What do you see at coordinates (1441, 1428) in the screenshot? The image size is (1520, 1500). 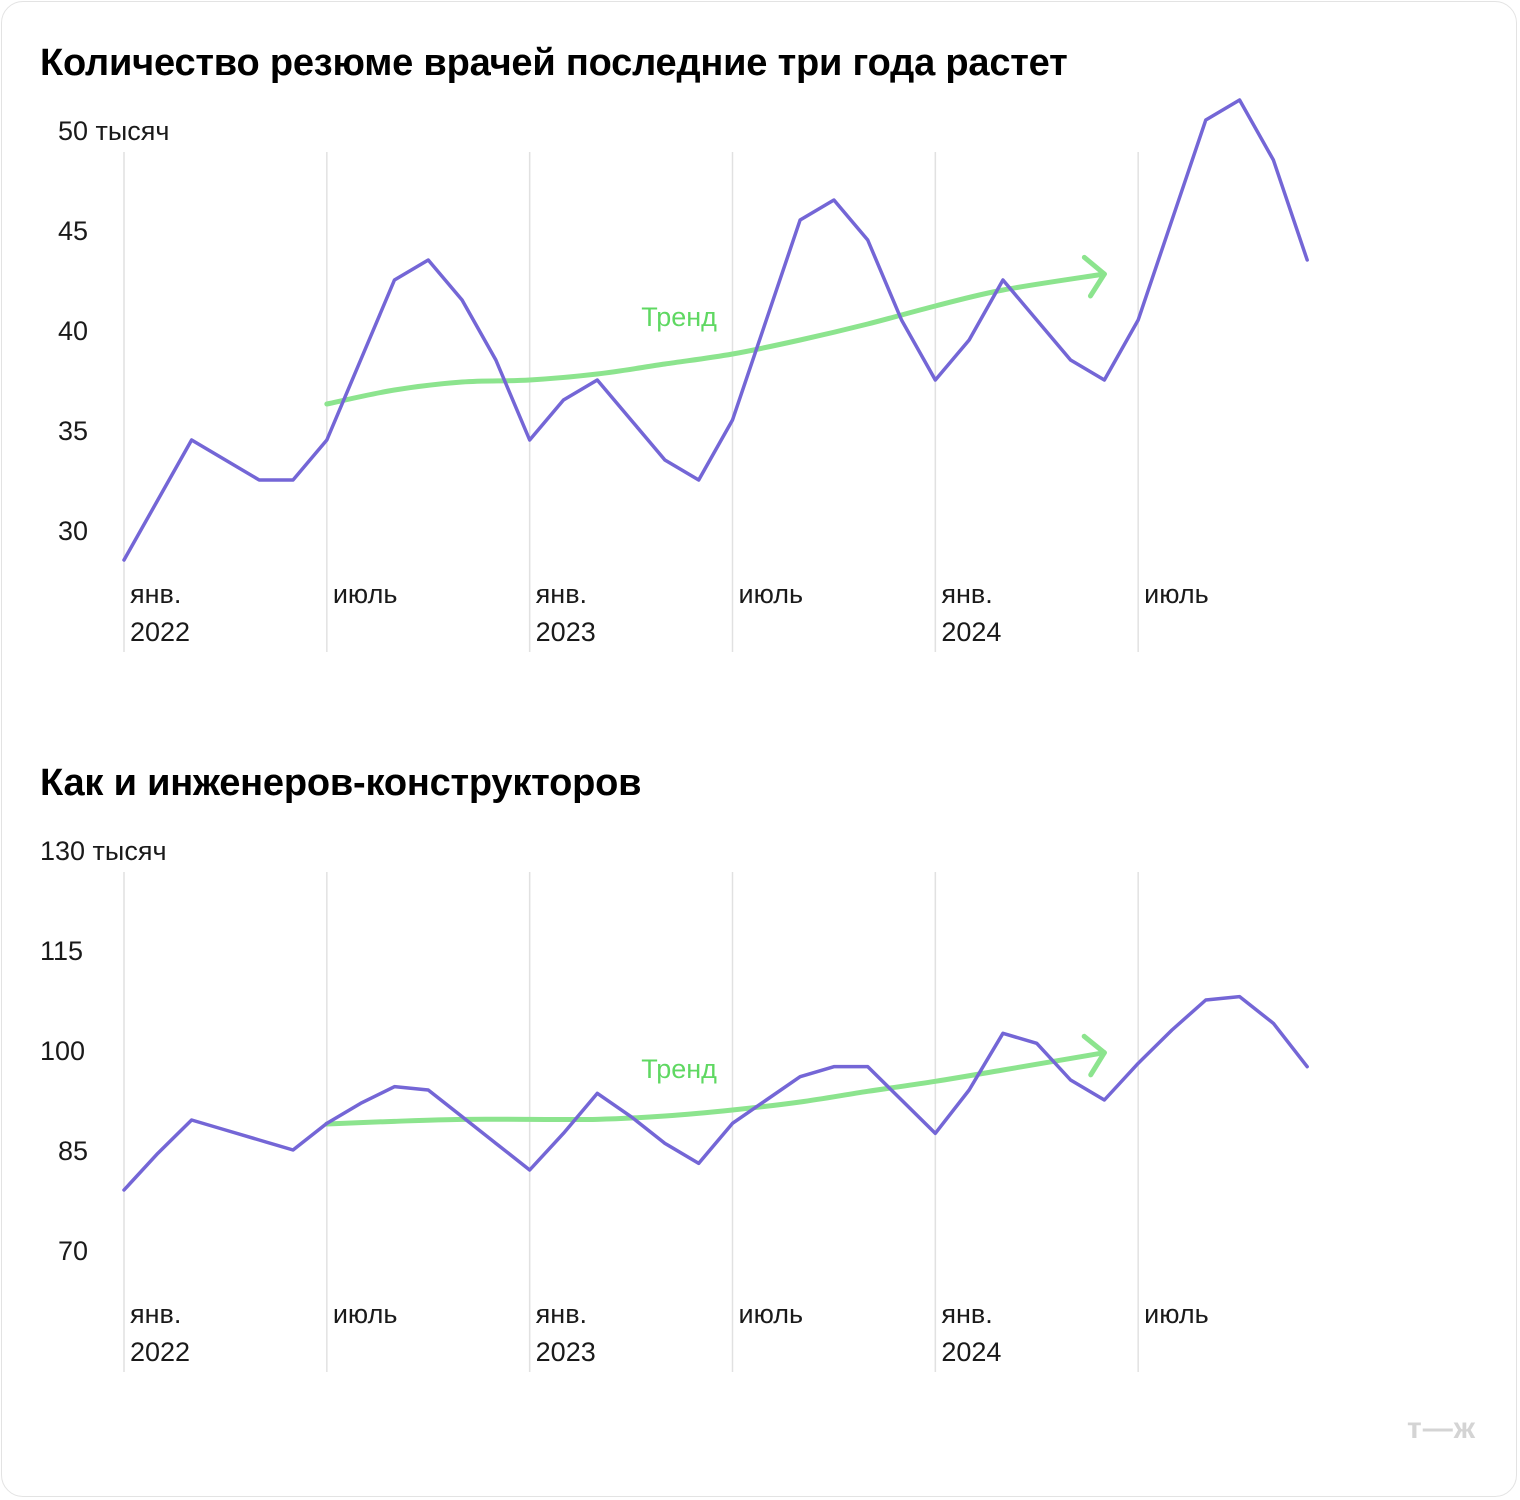 I see `brand-logo: т—ж` at bounding box center [1441, 1428].